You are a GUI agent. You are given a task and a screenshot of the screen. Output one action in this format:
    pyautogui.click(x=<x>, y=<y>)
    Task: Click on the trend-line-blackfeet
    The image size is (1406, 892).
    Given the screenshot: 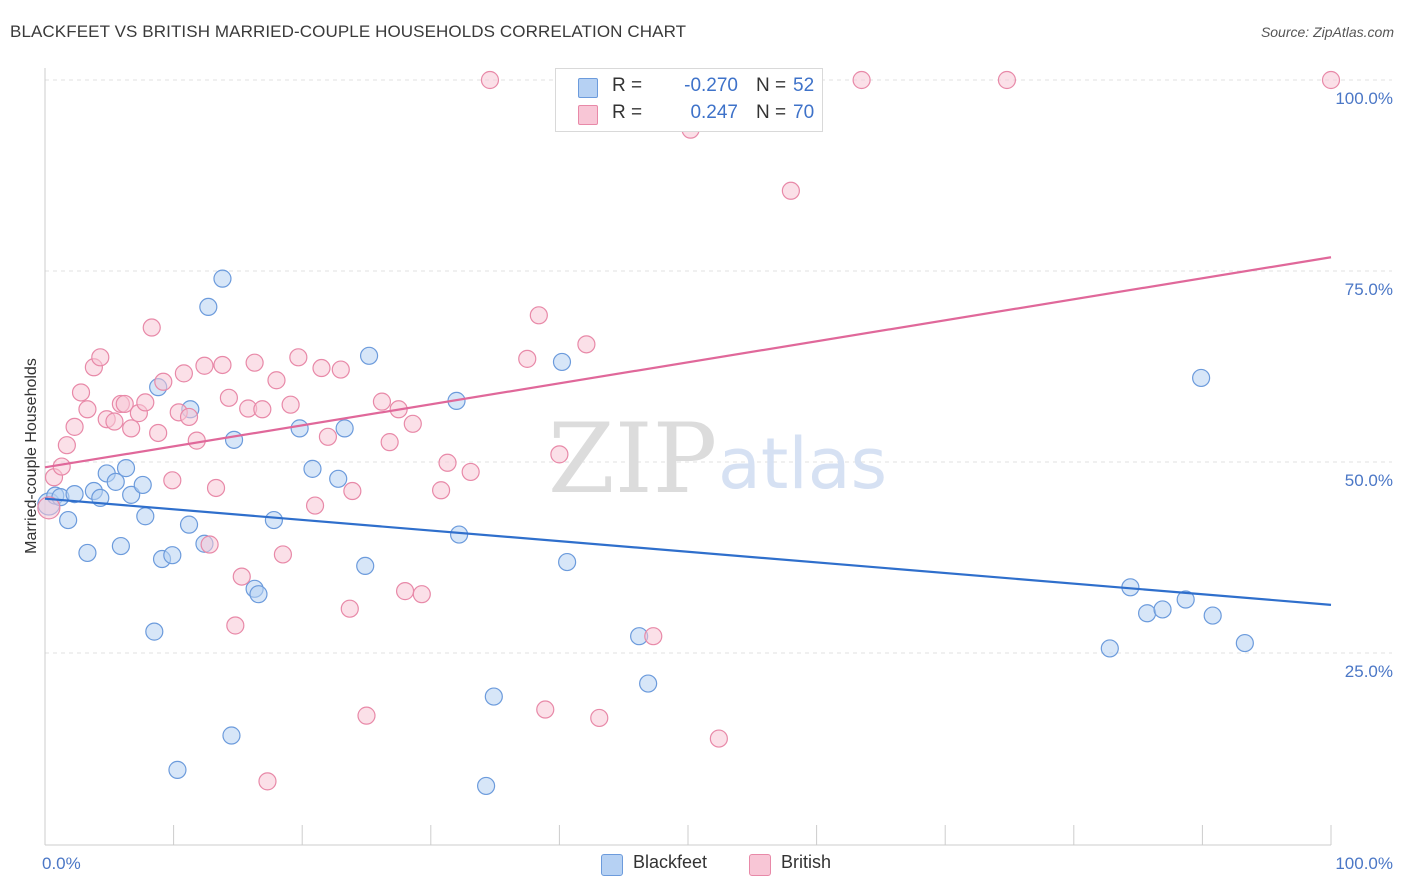 What is the action you would take?
    pyautogui.click(x=688, y=551)
    